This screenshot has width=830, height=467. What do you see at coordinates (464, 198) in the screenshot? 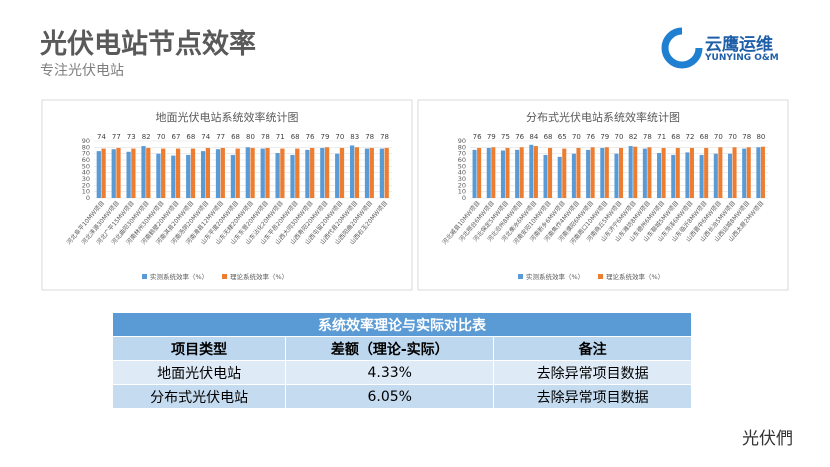
I see `y-tick-label: 0` at bounding box center [464, 198].